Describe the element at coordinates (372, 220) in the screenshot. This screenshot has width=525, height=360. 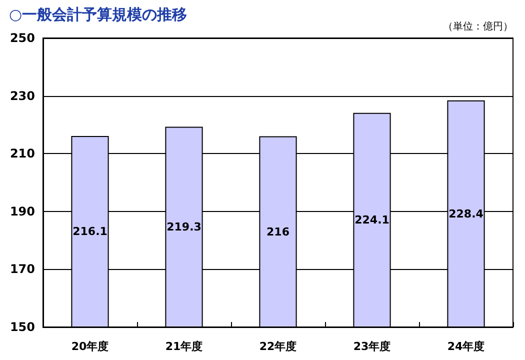
I see `data-label: 224.1` at that location.